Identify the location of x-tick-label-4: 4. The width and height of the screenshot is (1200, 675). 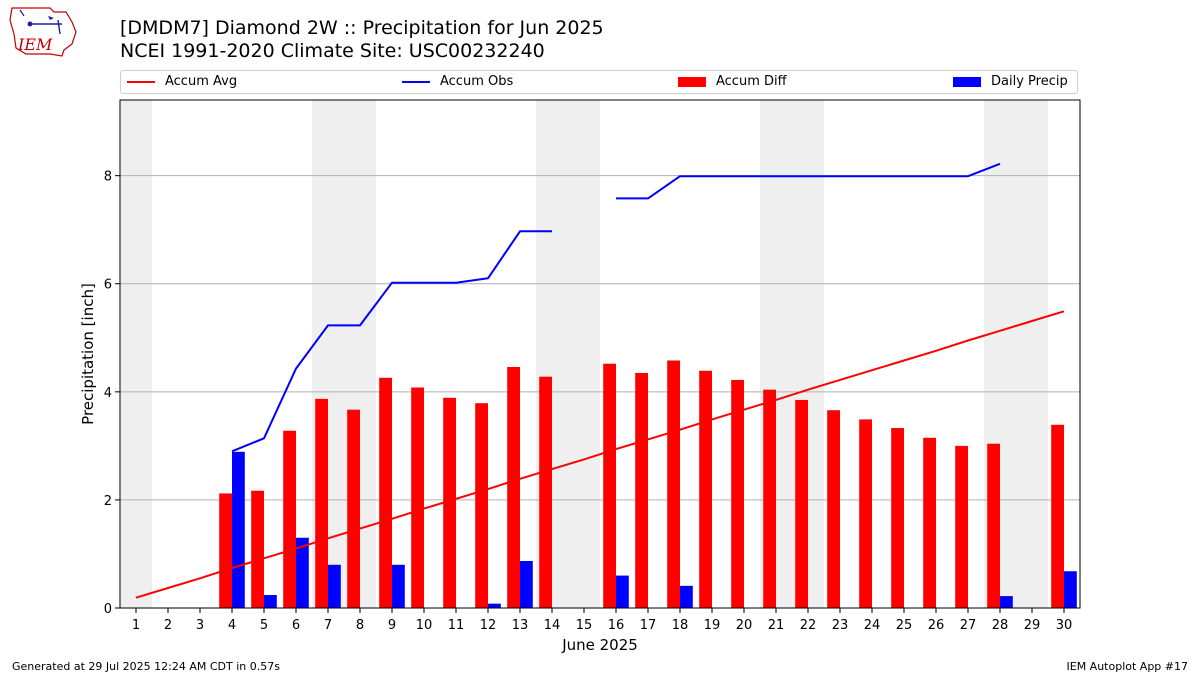
(232, 625).